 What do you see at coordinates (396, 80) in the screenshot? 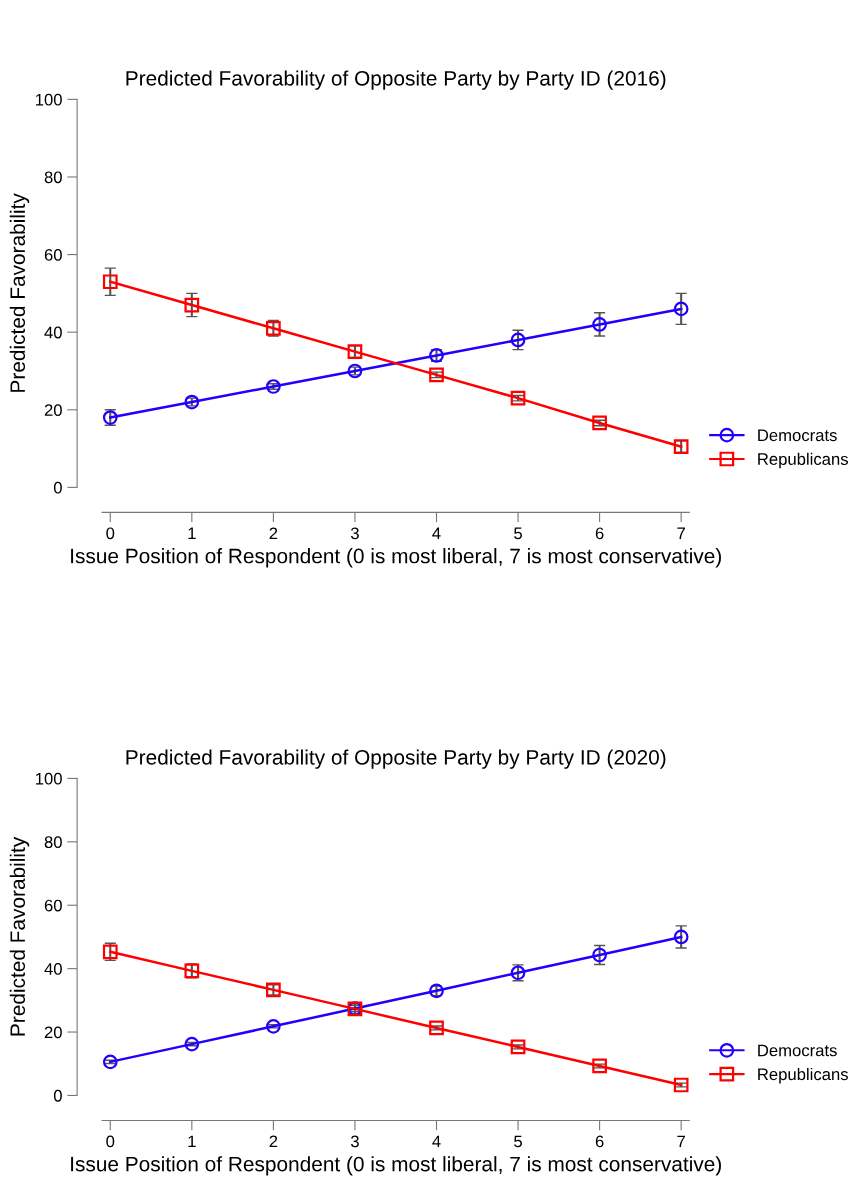
I see `chart-title: Predicted Favorability of Opposite Party by Party ID (2016)` at bounding box center [396, 80].